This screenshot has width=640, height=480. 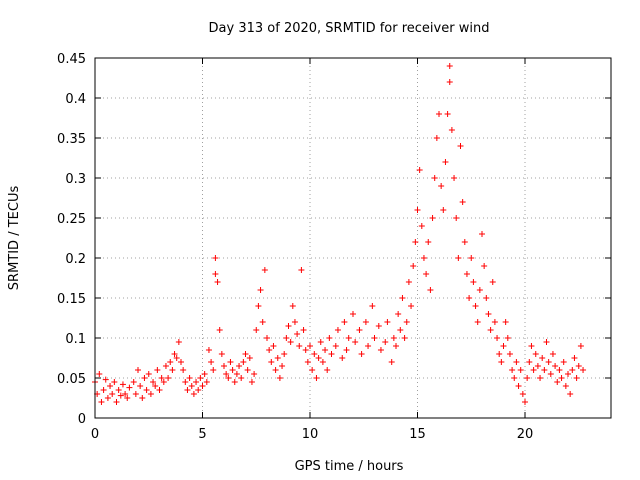 I want to click on y-tick-label: 0.3, so click(x=75, y=179).